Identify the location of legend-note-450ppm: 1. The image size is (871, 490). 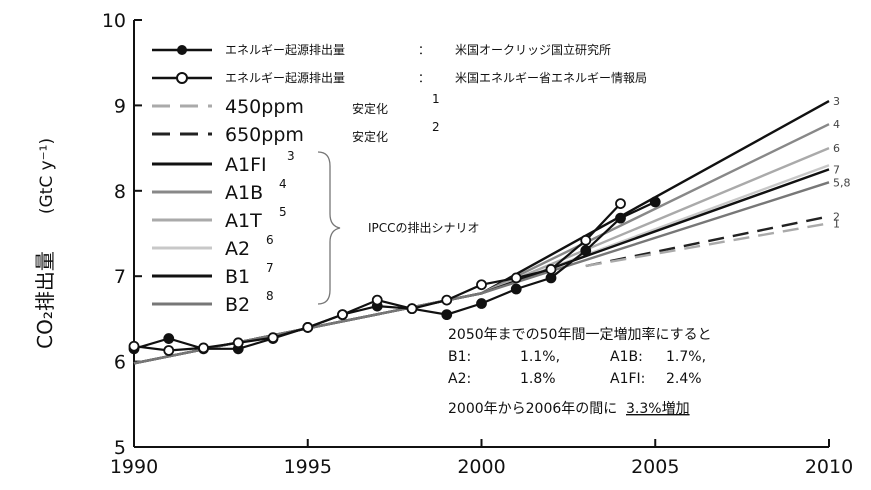
(436, 99).